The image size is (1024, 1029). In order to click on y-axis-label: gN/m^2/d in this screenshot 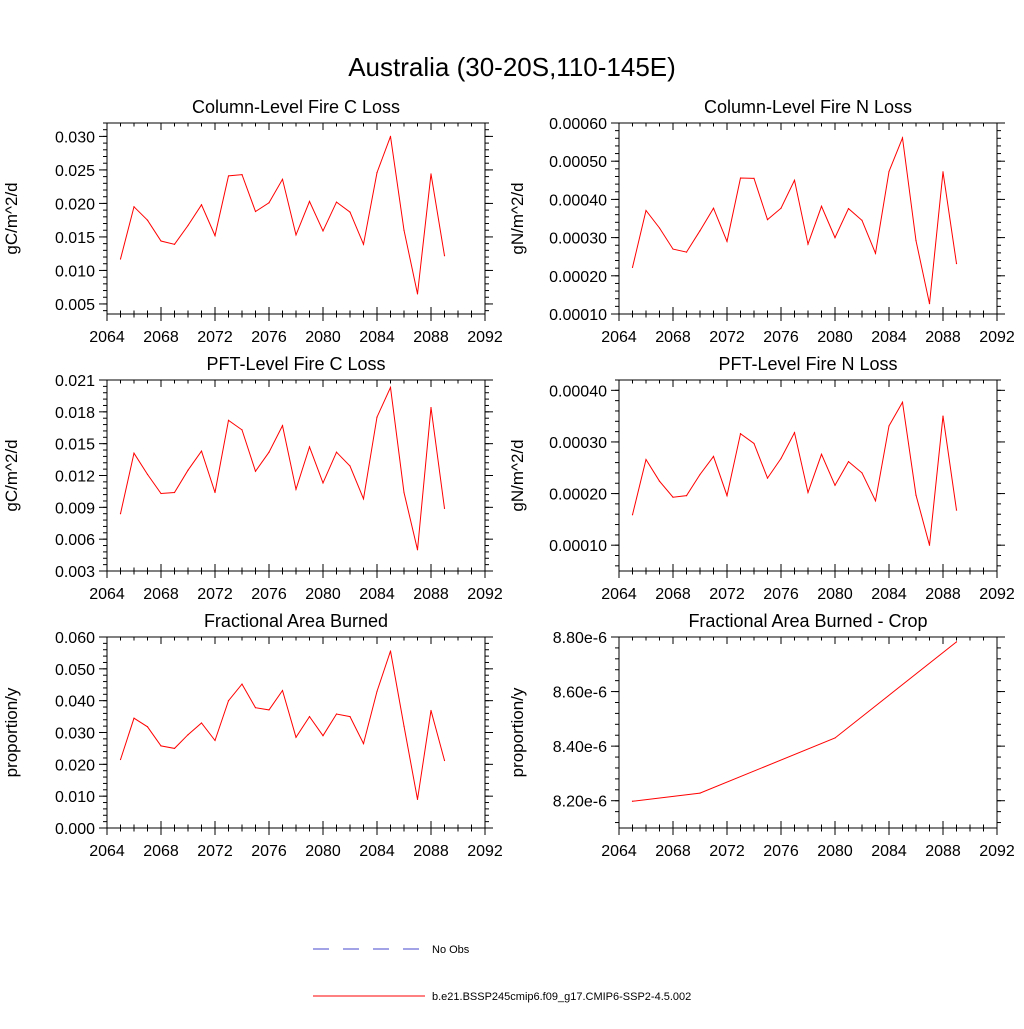, I will do `click(517, 218)`.